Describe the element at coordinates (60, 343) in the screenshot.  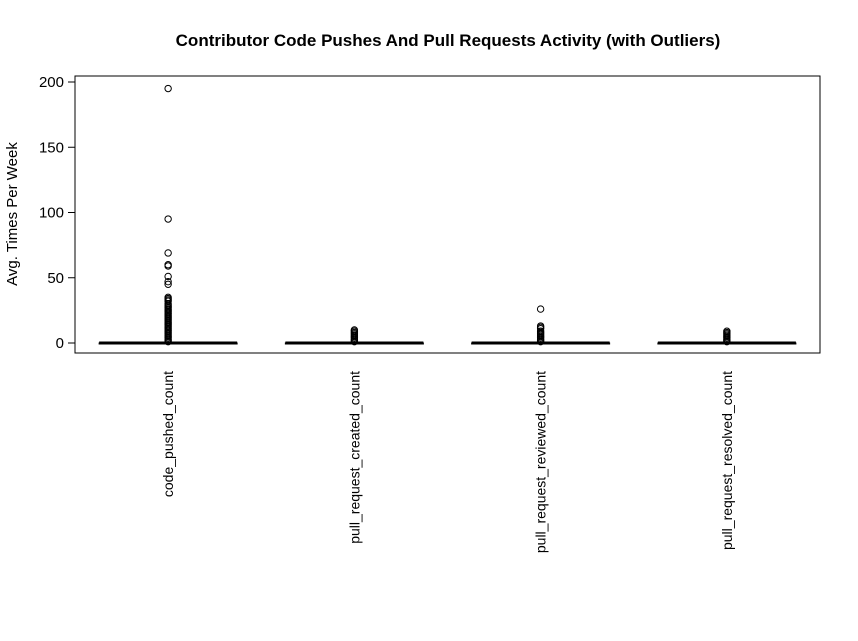
I see `y-tick-label: 0` at that location.